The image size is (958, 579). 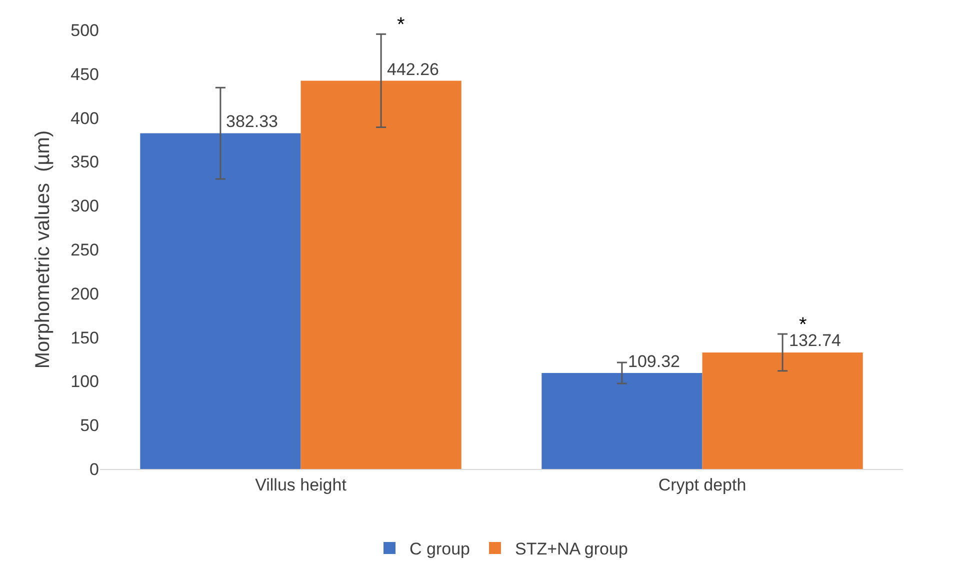 What do you see at coordinates (84, 30) in the screenshot?
I see `y-tick-label: 500` at bounding box center [84, 30].